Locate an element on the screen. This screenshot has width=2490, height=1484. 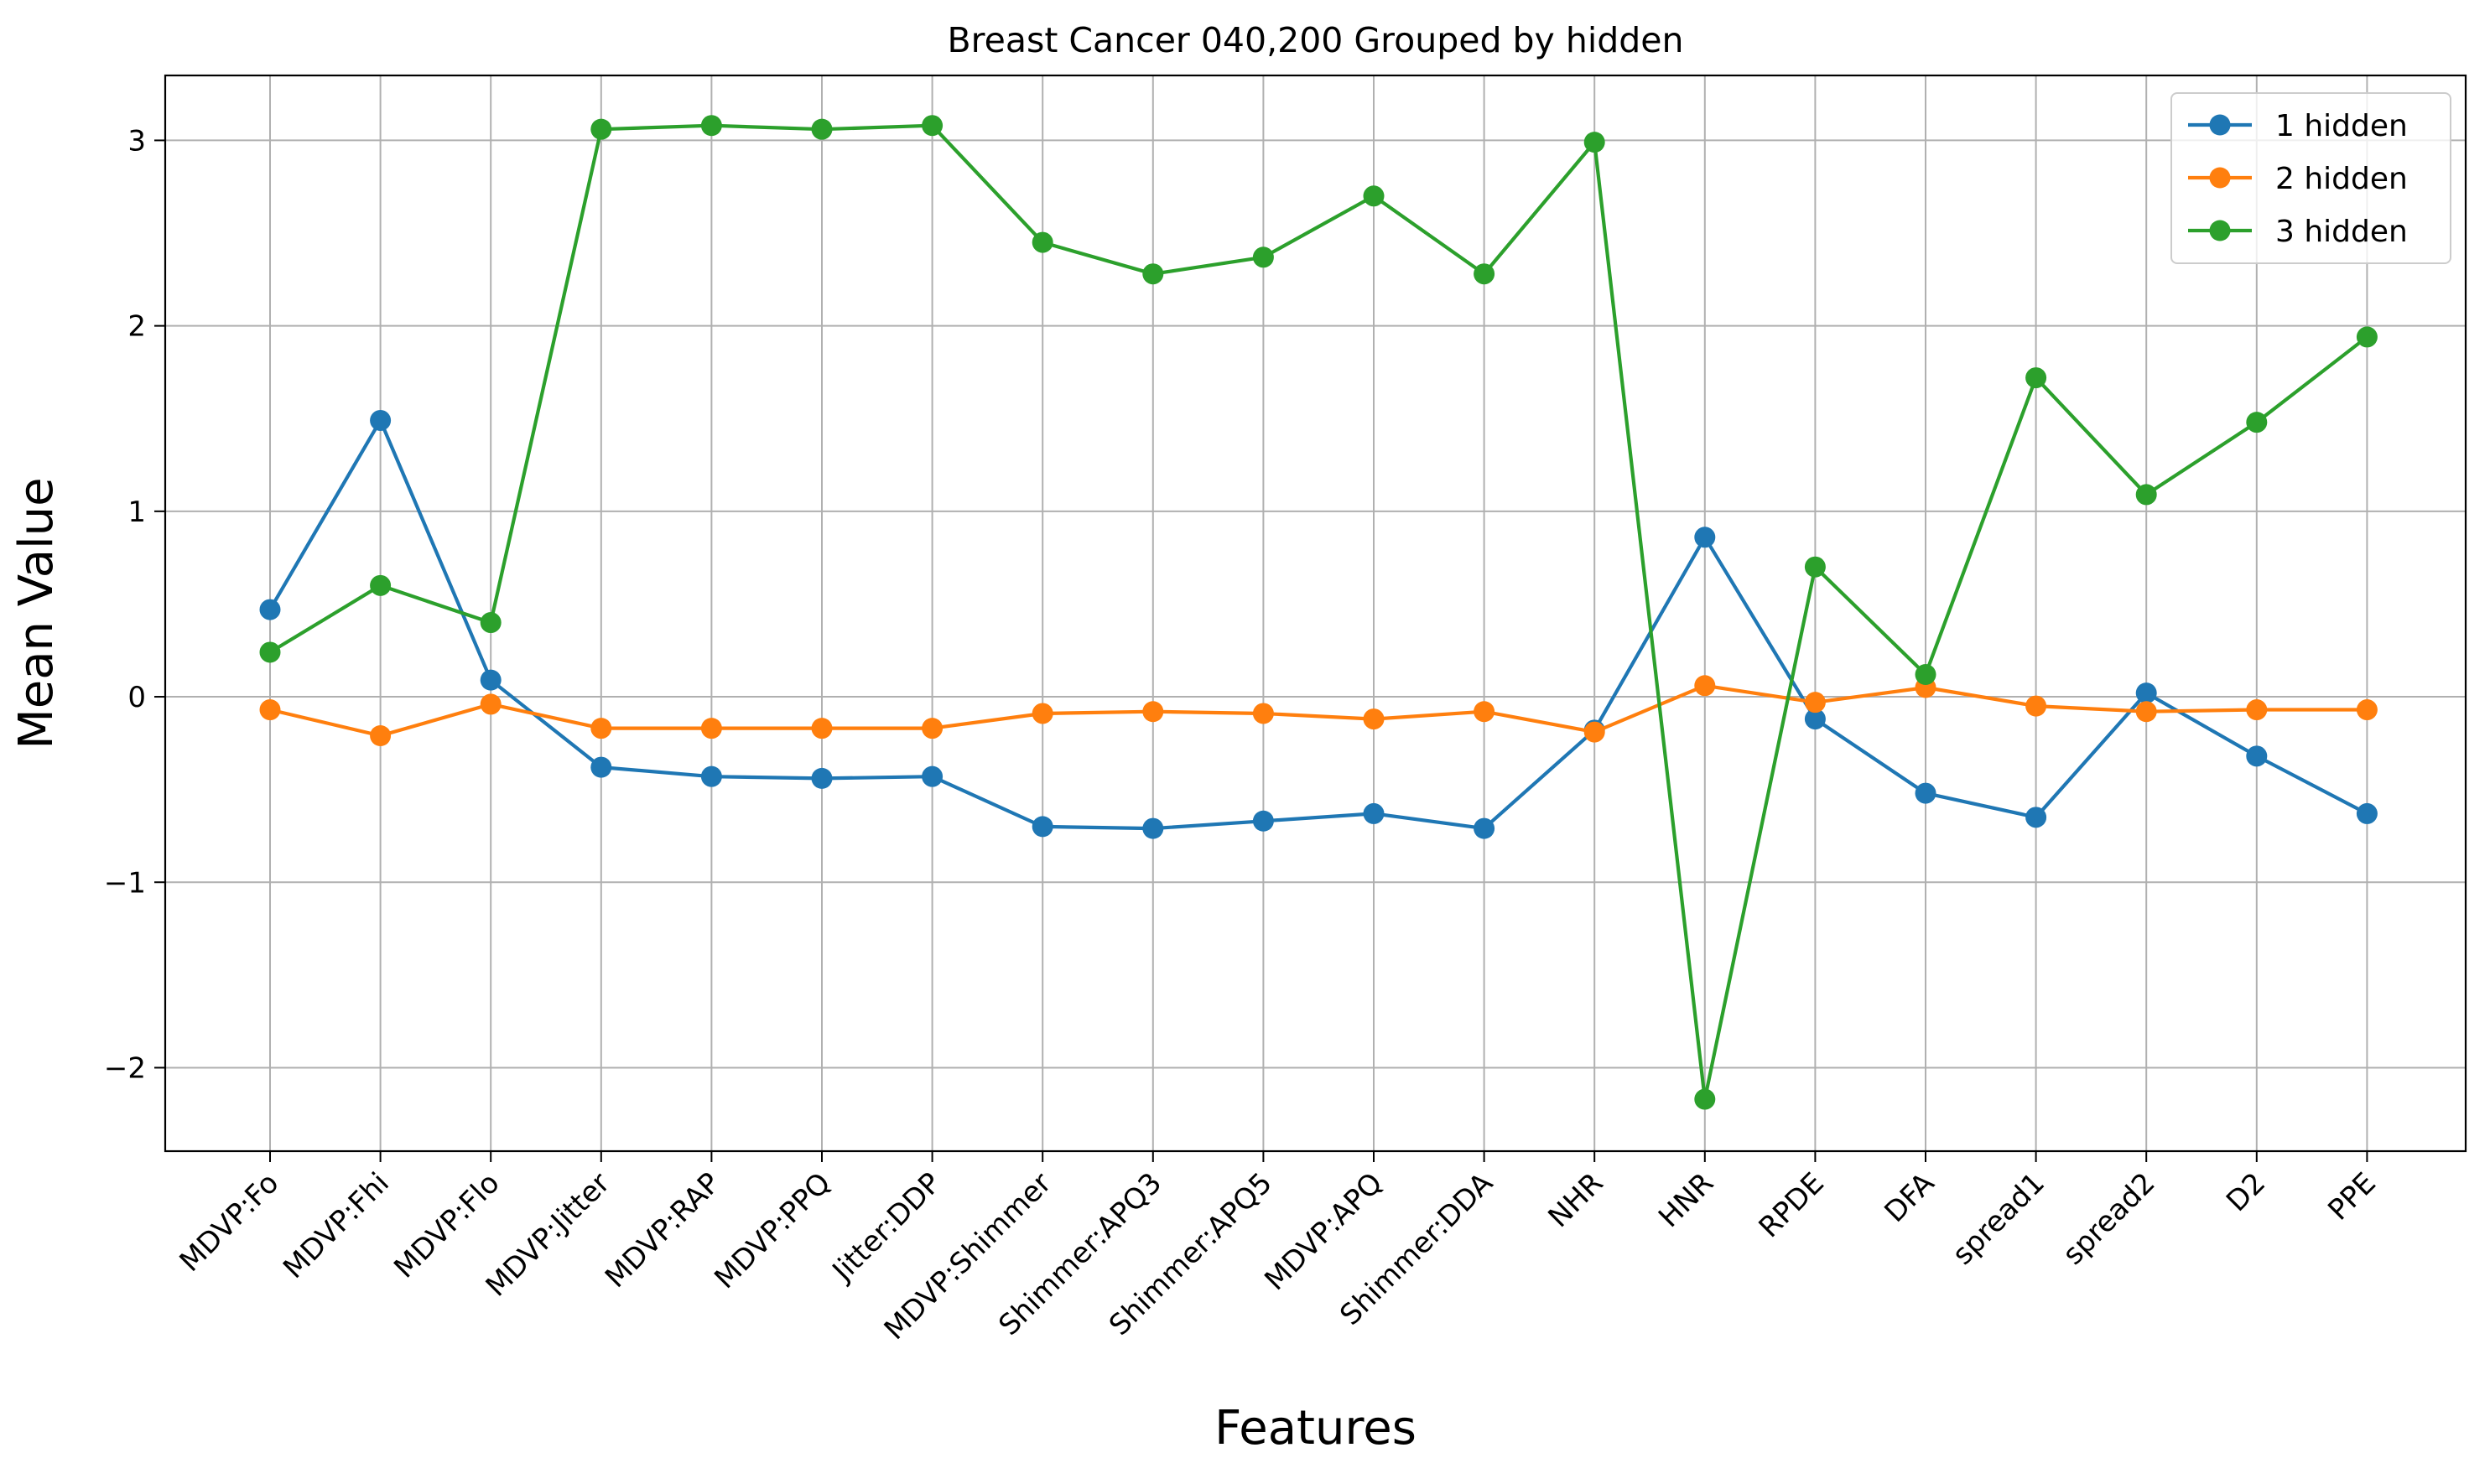
y-tick-label: −2 is located at coordinates (125, 1068).